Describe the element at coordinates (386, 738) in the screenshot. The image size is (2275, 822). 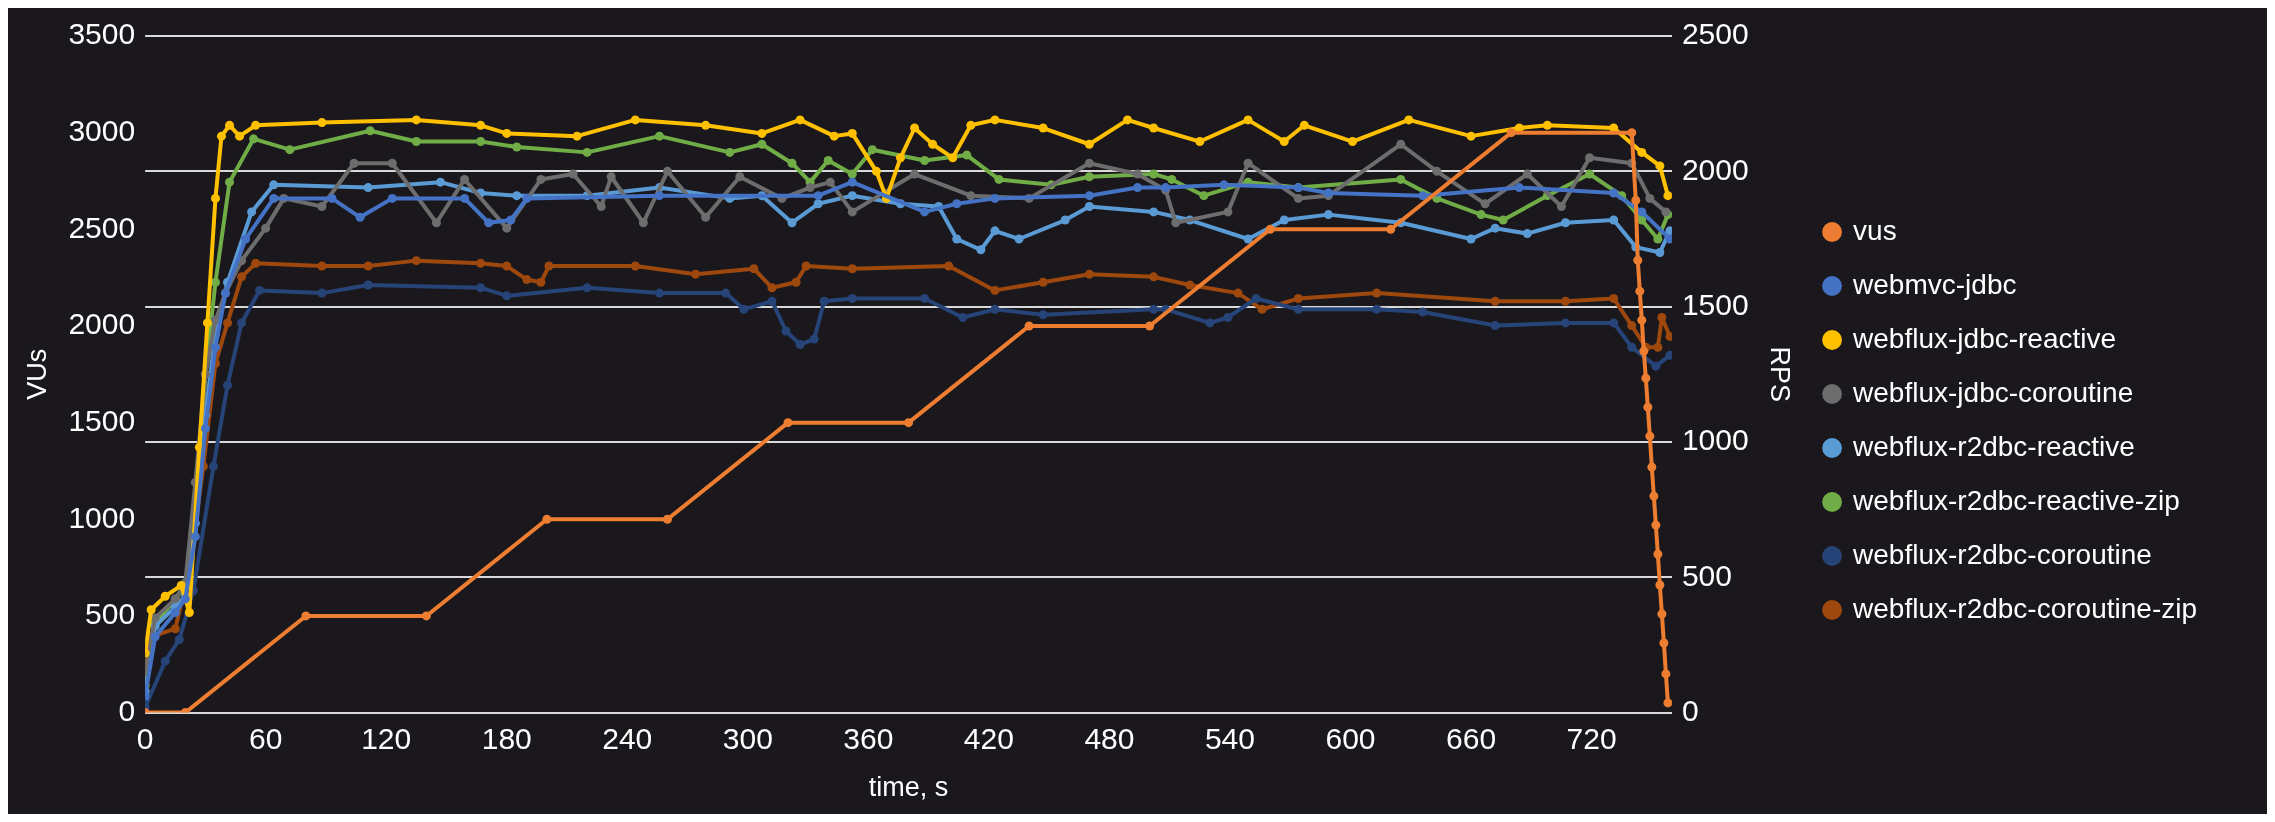
I see `x-tick-label: 120` at that location.